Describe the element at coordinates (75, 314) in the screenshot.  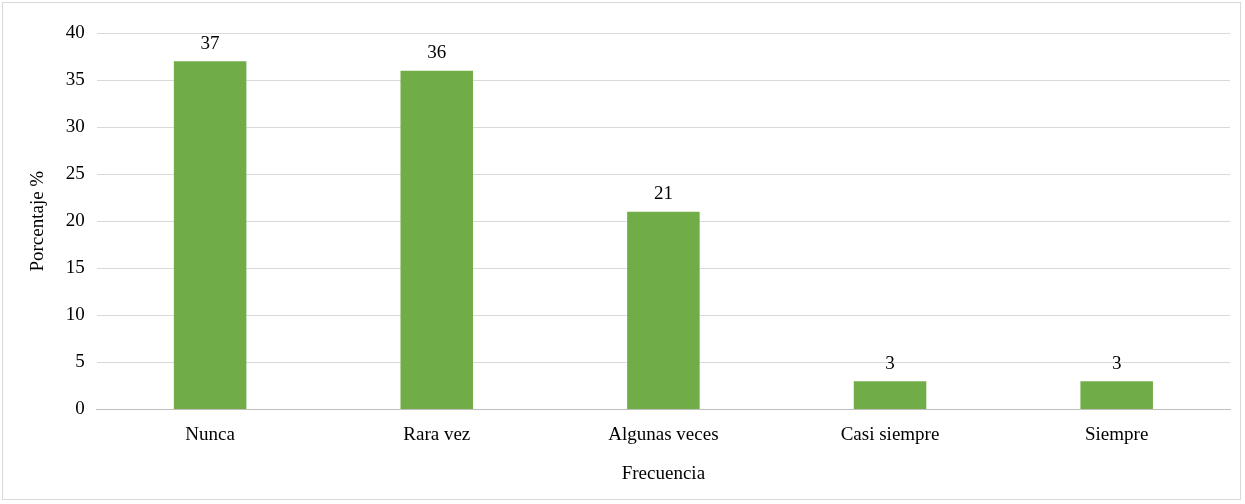
I see `y-tick-label: 10` at that location.